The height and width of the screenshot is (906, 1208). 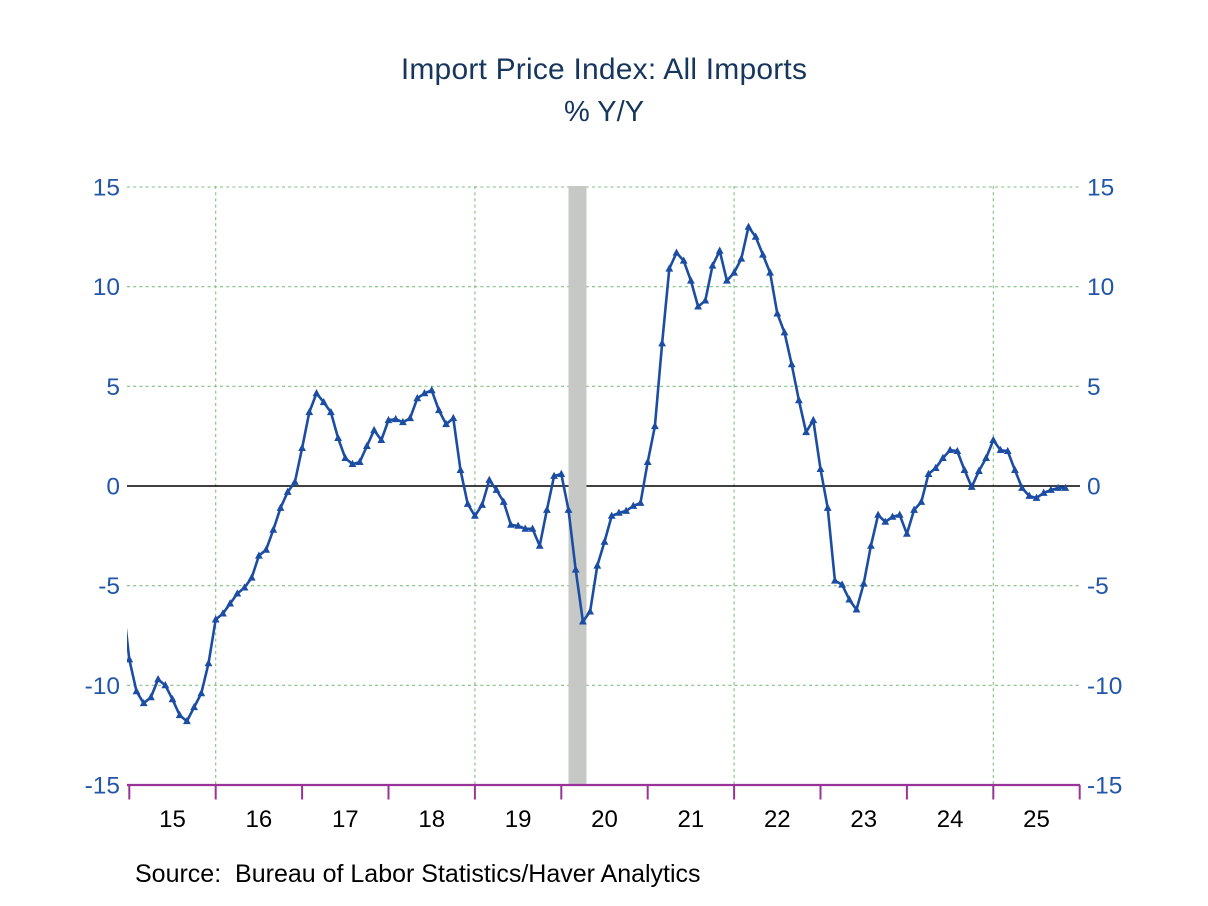 What do you see at coordinates (106, 287) in the screenshot?
I see `y-axis-label-left: 10` at bounding box center [106, 287].